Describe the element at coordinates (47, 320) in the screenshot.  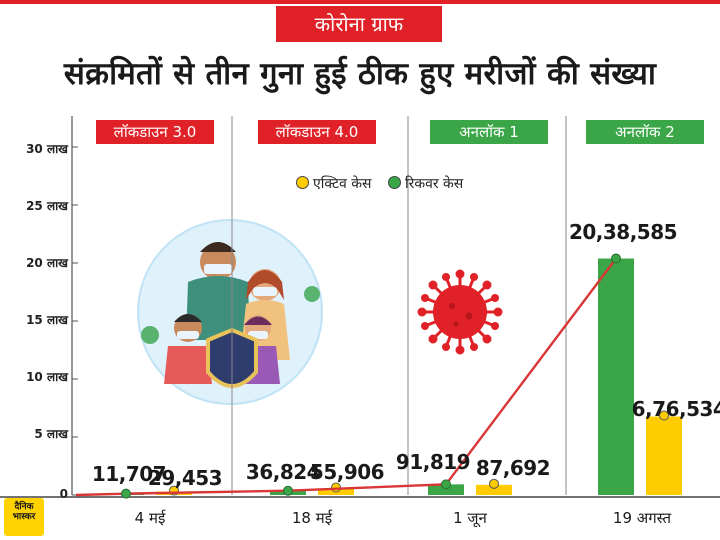
I see `y-tick-label: 15 लाख` at that location.